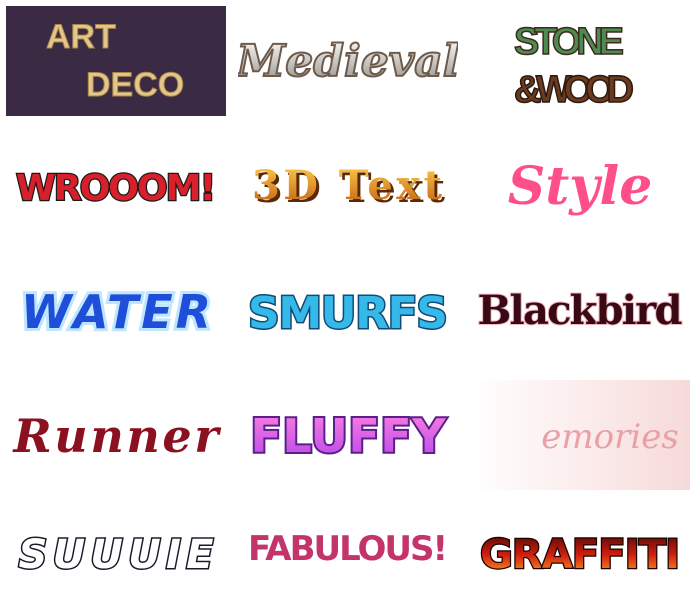  I want to click on smurfs-label: SMURFS, so click(348, 313).